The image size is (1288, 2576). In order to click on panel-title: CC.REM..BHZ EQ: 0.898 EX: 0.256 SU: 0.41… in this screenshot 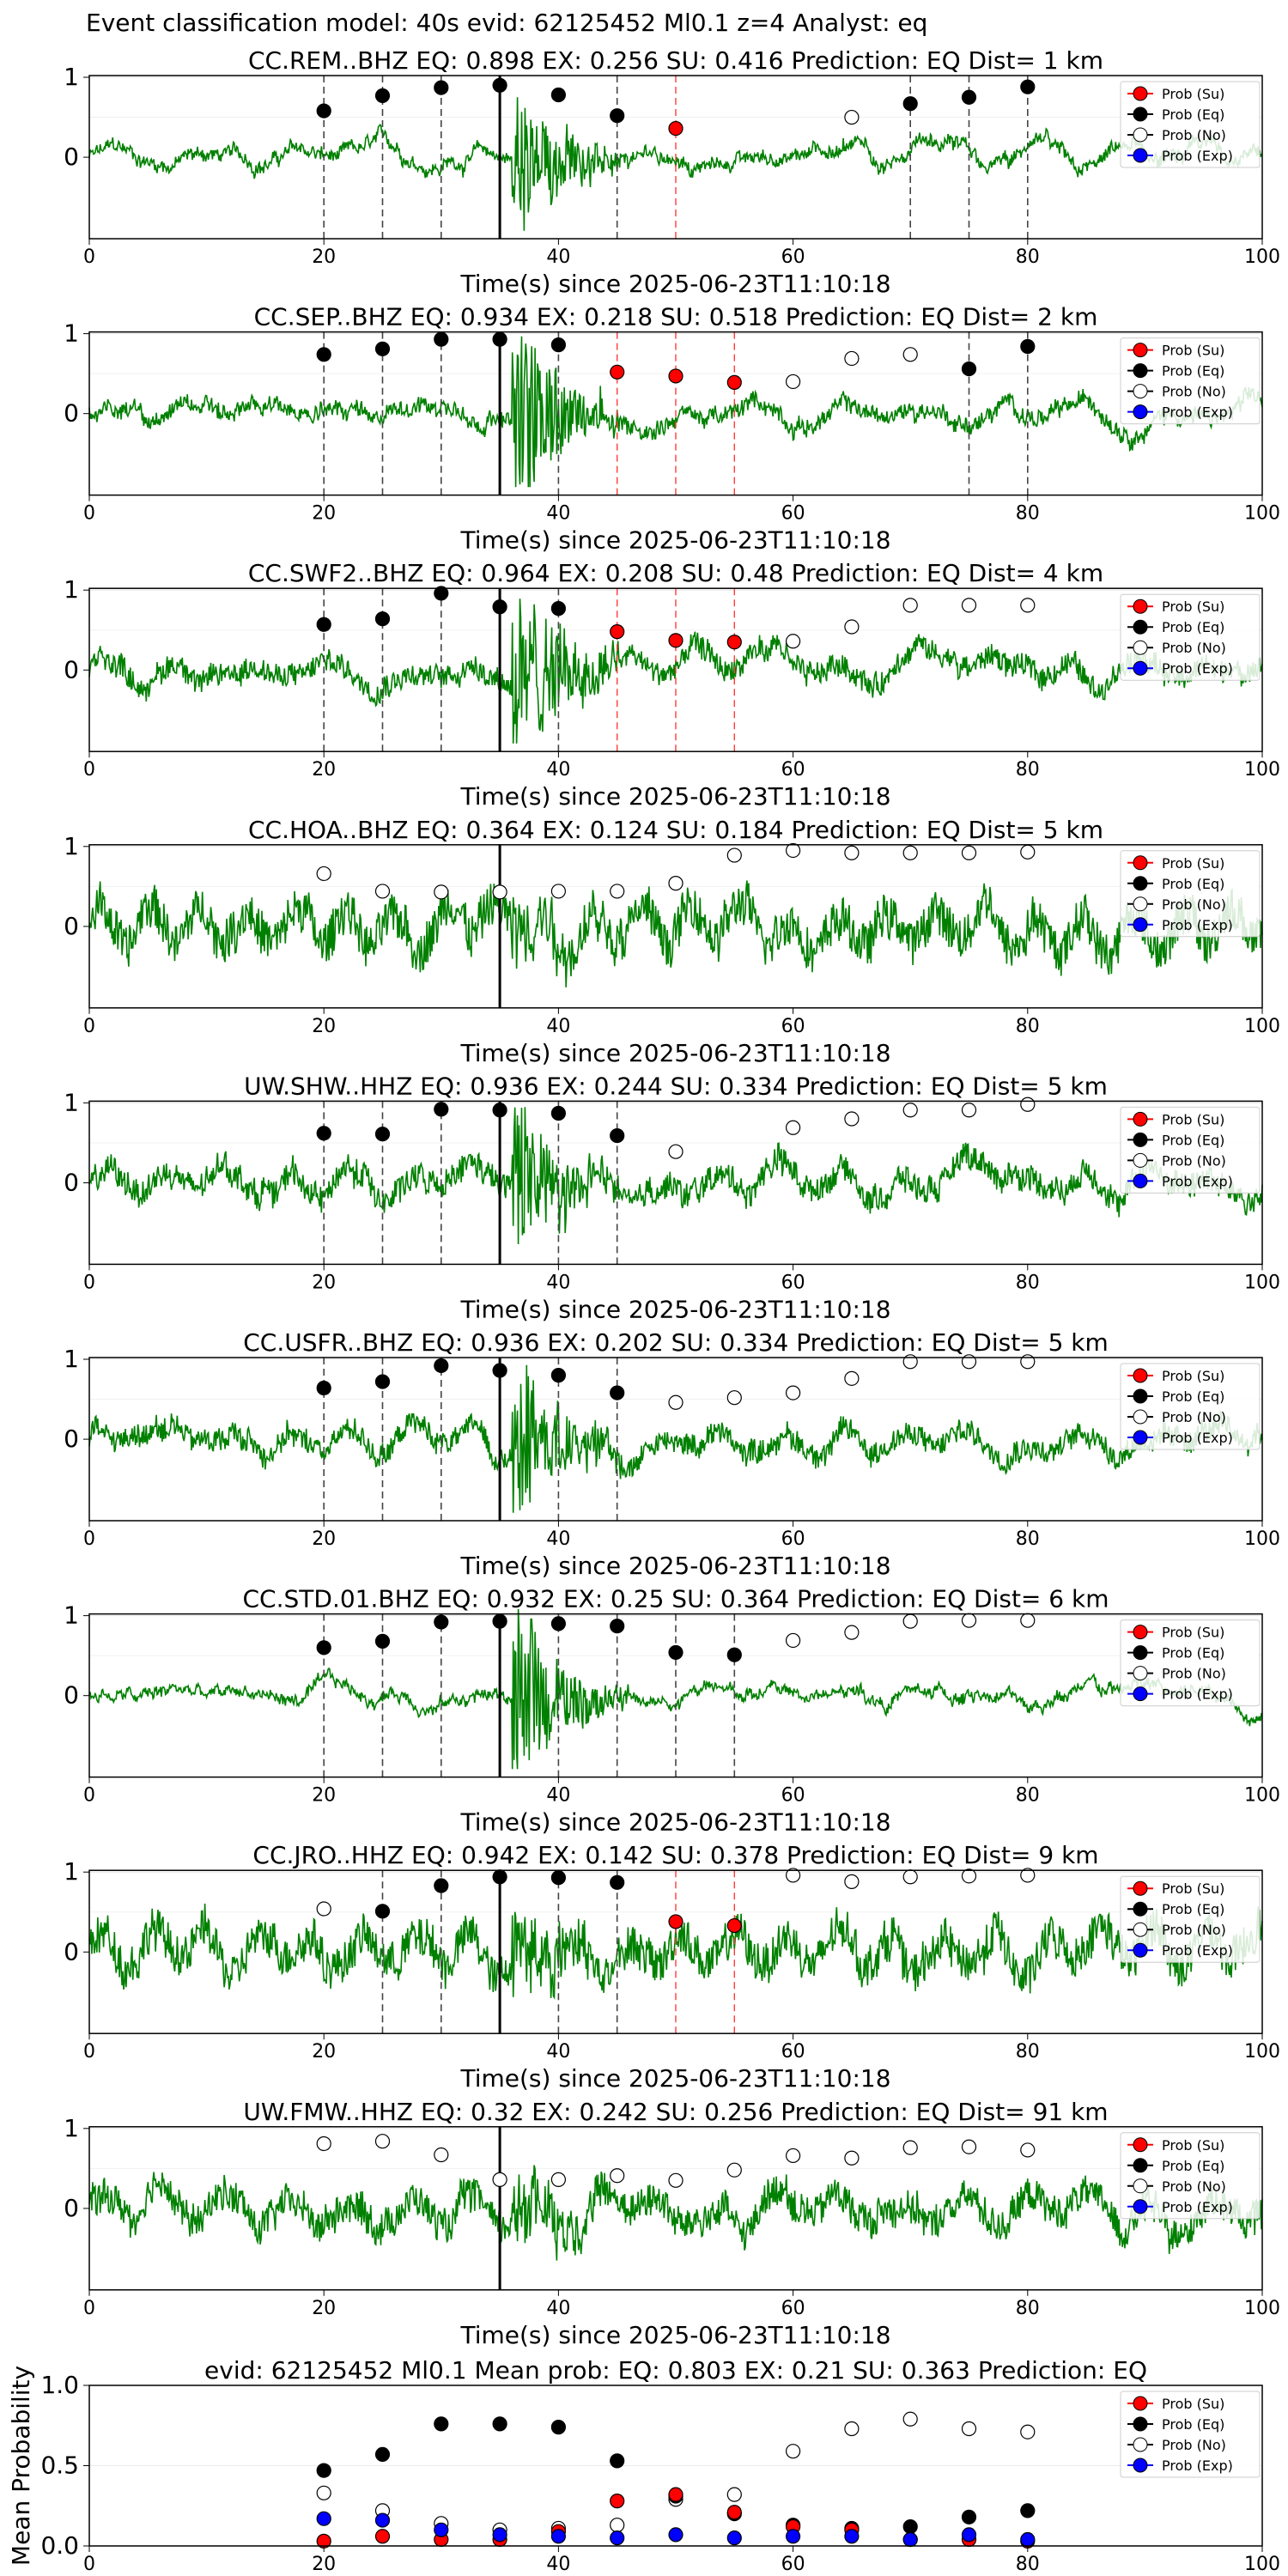, I will do `click(675, 61)`.